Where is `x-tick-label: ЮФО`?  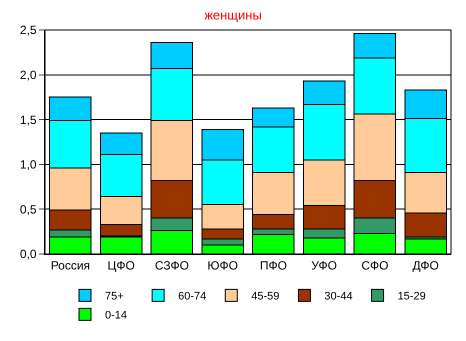 x-tick-label: ЮФО is located at coordinates (222, 265).